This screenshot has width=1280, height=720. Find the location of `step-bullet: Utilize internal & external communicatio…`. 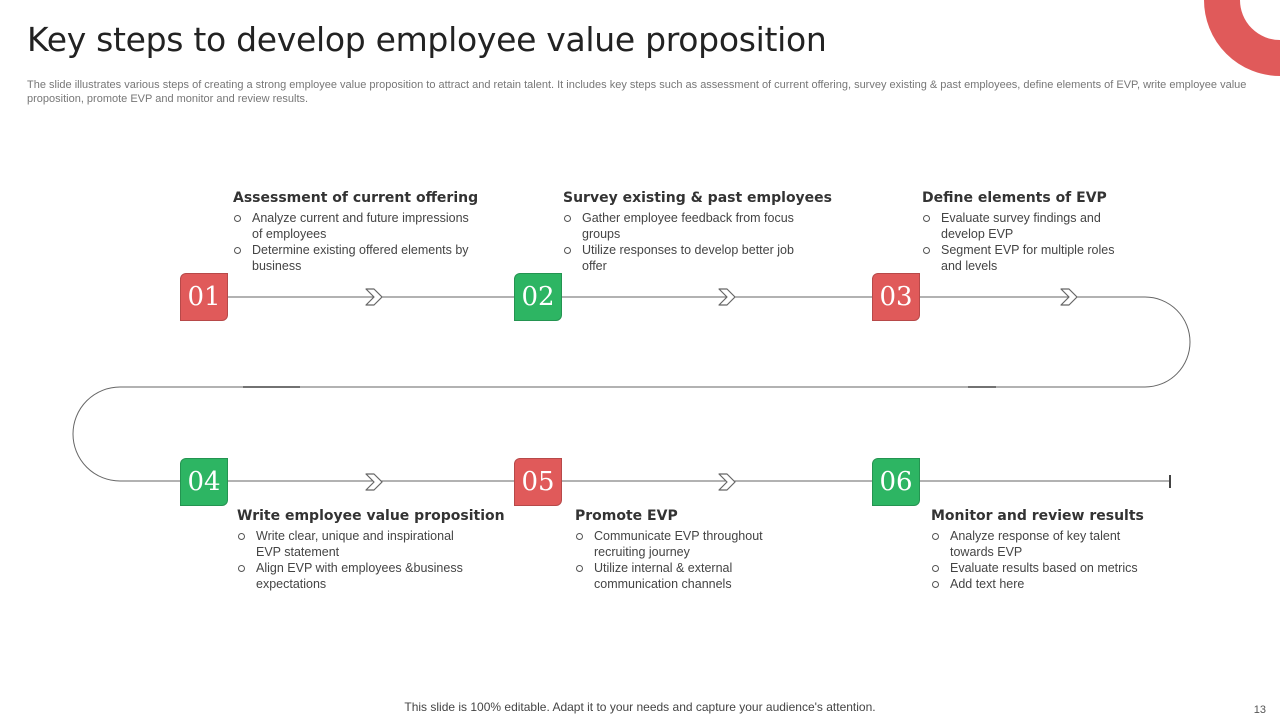

step-bullet: Utilize internal & external communicatio… is located at coordinates (680, 576).